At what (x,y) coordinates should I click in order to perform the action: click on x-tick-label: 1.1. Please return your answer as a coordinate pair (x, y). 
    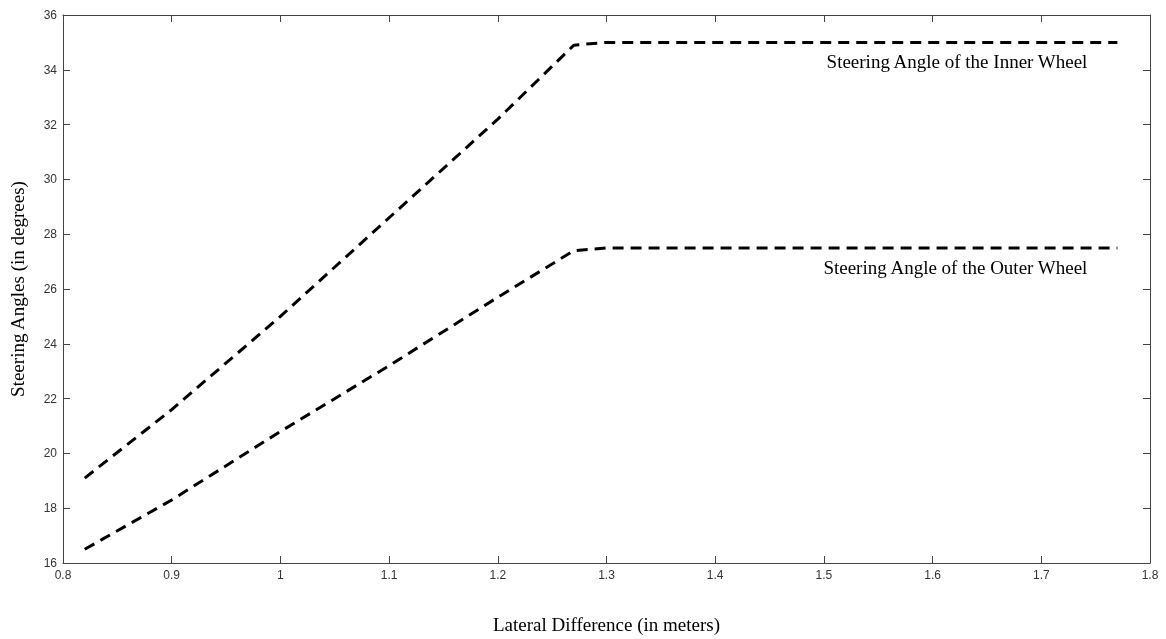
    Looking at the image, I should click on (389, 575).